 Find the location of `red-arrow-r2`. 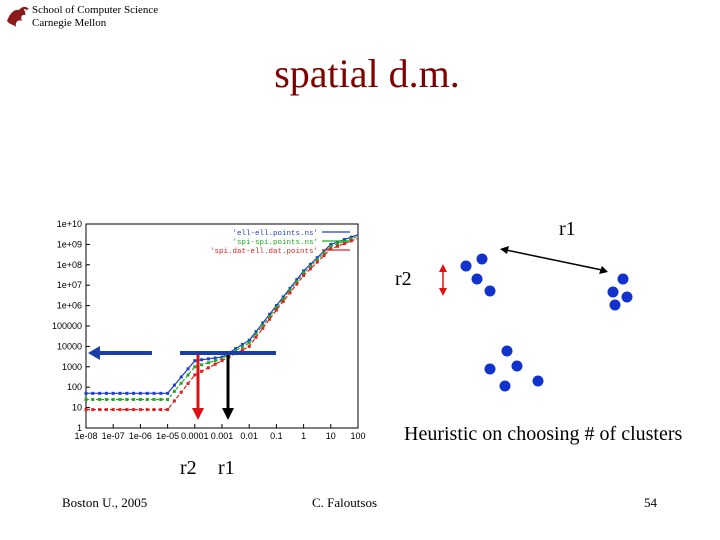

red-arrow-r2 is located at coordinates (198, 387).